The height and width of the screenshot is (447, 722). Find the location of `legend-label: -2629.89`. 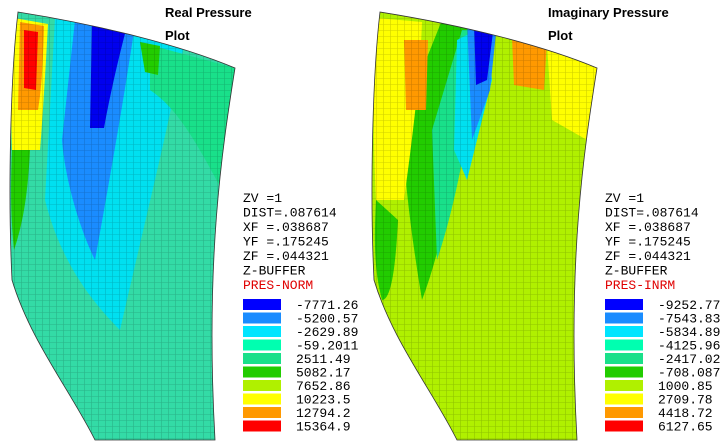

legend-label: -2629.89 is located at coordinates (327, 332).